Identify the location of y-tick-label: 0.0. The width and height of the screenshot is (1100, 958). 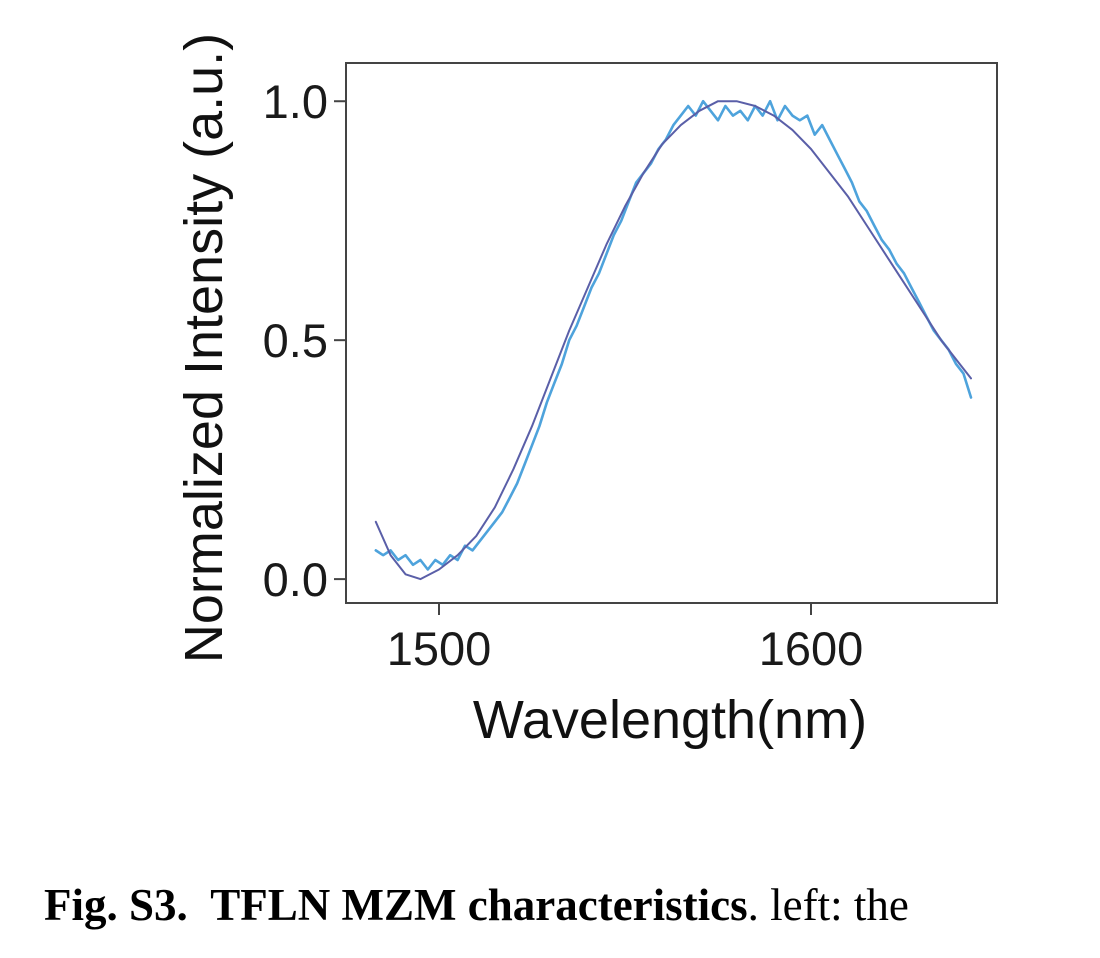
(295, 579).